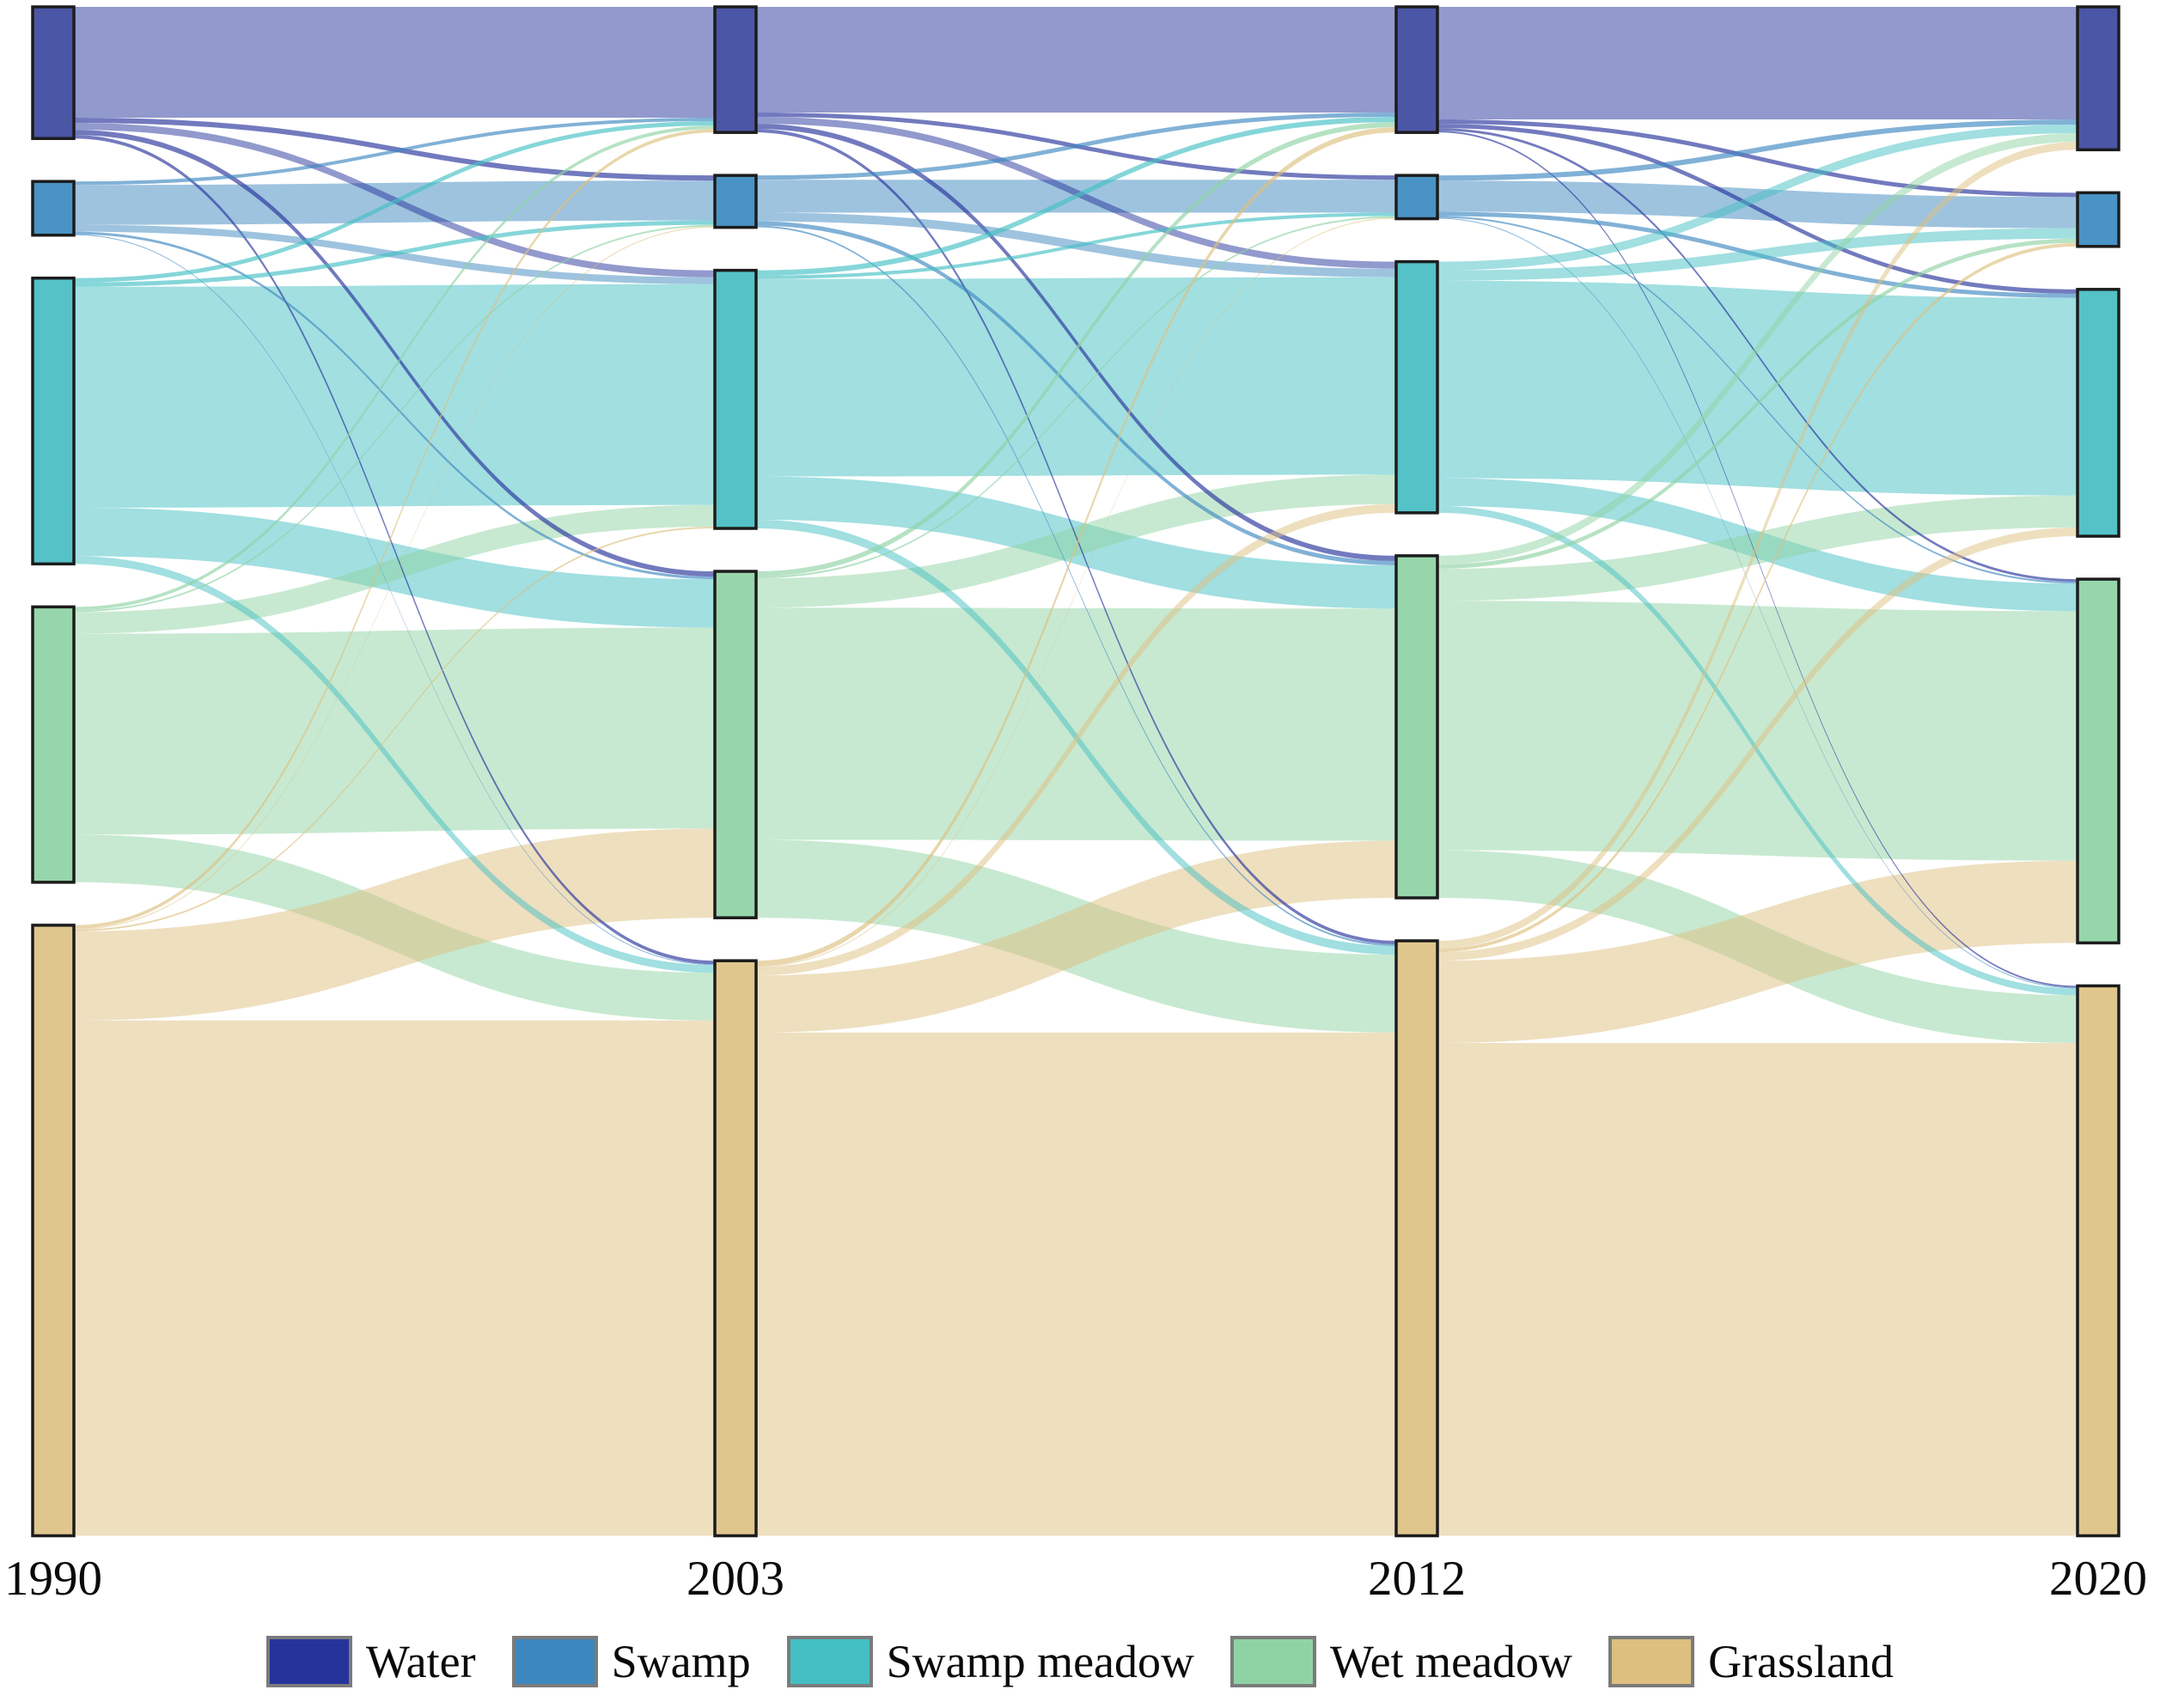 The image size is (2160, 1708). I want to click on flow-swamp-to-grassland-2003-2012, so click(1076, 586).